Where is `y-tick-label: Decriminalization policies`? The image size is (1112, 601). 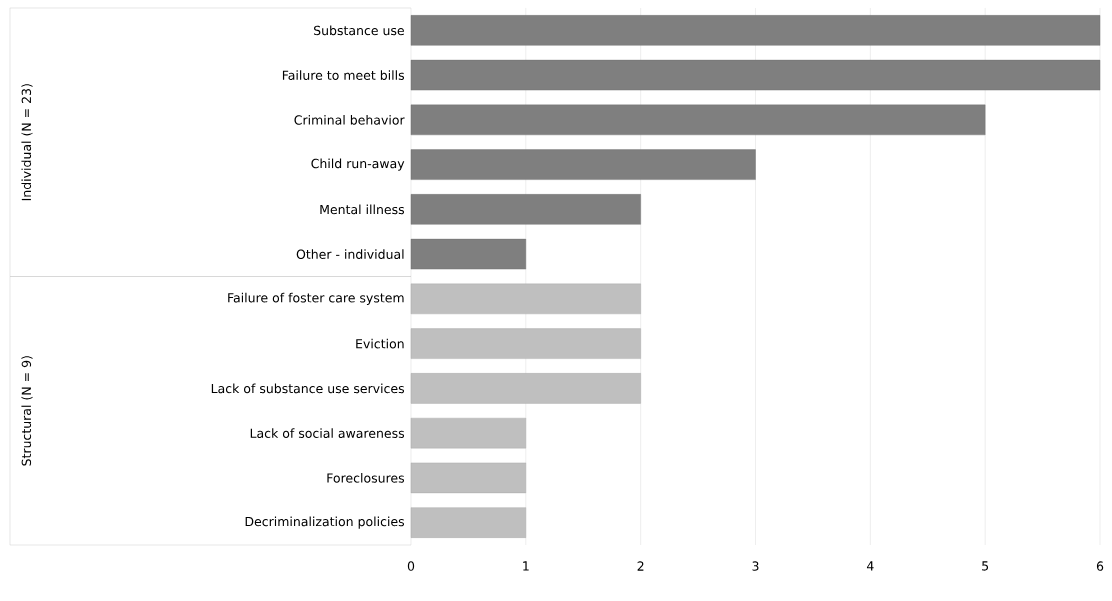 y-tick-label: Decriminalization policies is located at coordinates (325, 522).